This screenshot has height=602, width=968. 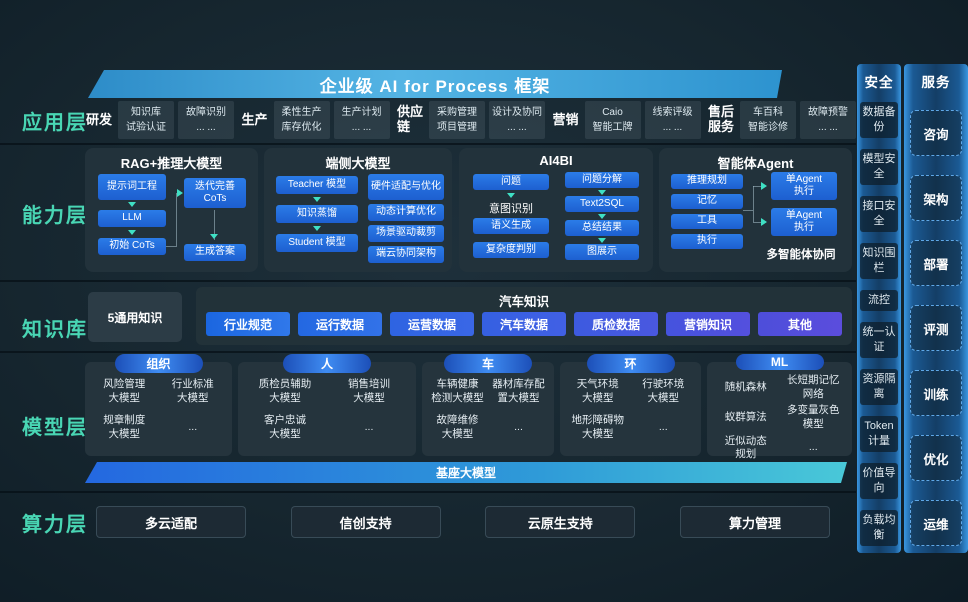 I want to click on knowledge-pill: 质检数据, so click(x=616, y=324).